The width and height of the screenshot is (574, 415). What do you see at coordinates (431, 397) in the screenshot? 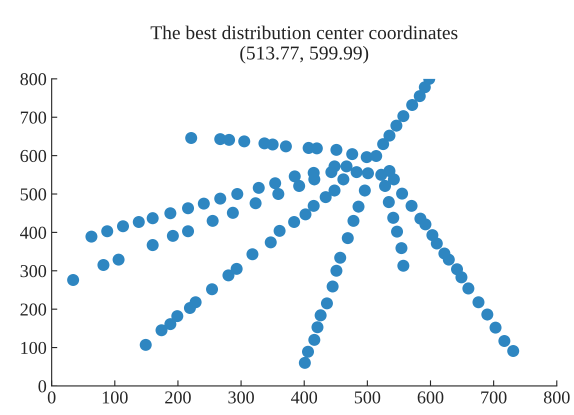
I see `x-tick-label: 600` at bounding box center [431, 397].